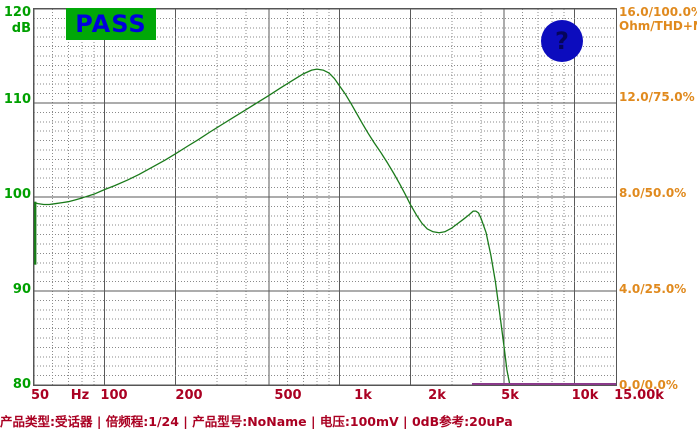 Image resolution: width=697 pixels, height=432 pixels. Describe the element at coordinates (348, 399) in the screenshot. I see `bottom-axis: 50 Hz 100 200 500 1k 2k 5k 10k 15.00k` at that location.